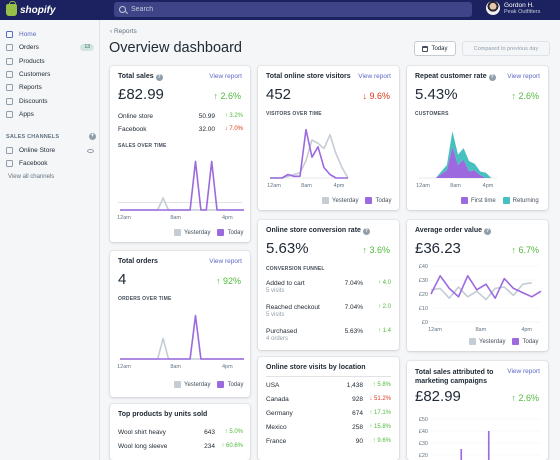 The height and width of the screenshot is (460, 560). Describe the element at coordinates (9, 48) in the screenshot. I see `orders-icon` at that location.